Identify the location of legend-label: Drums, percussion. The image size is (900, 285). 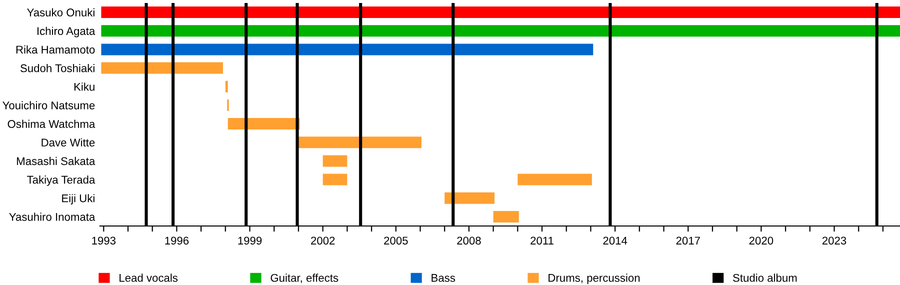
(594, 279).